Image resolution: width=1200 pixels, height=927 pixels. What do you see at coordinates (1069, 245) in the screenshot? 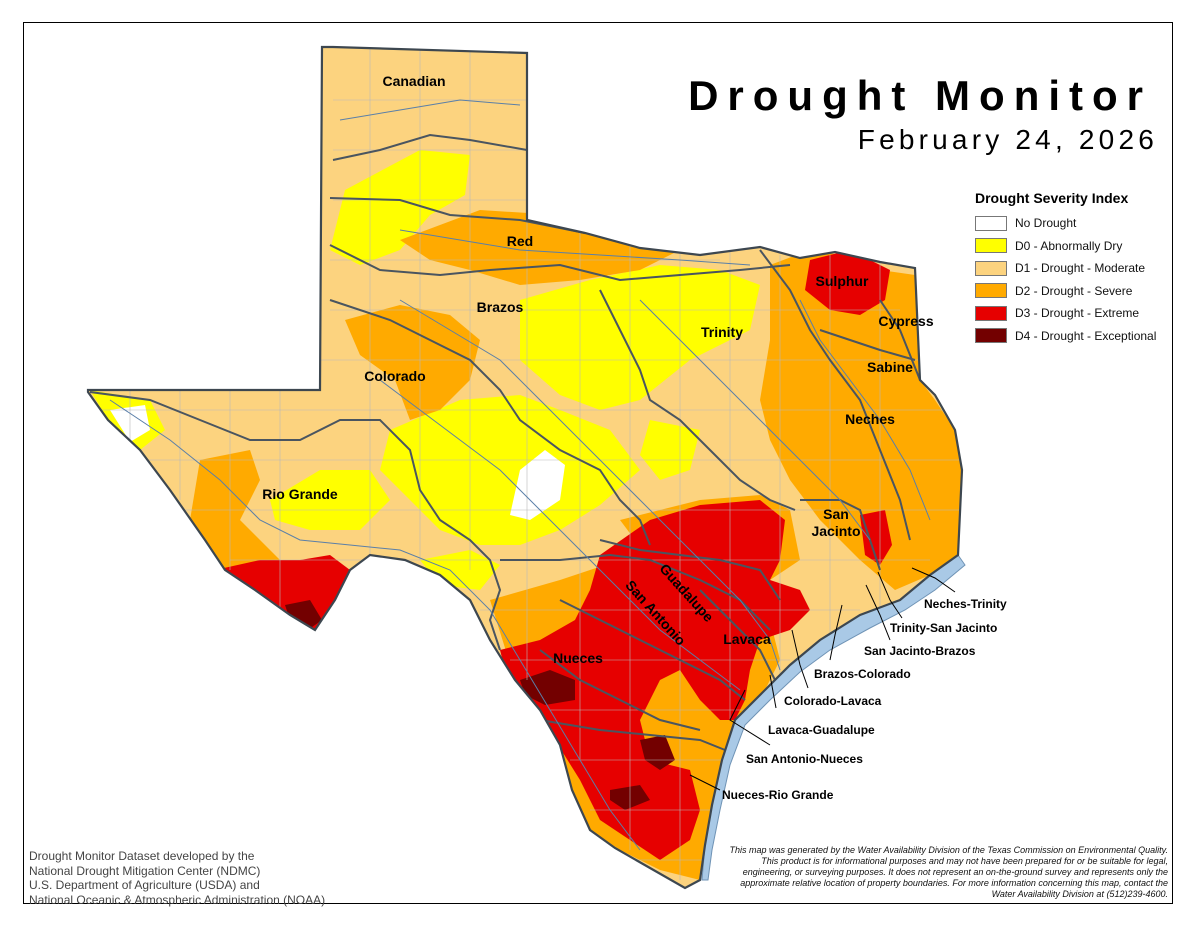
I see `legend-item-label: D0 - Abnormally Dry` at bounding box center [1069, 245].